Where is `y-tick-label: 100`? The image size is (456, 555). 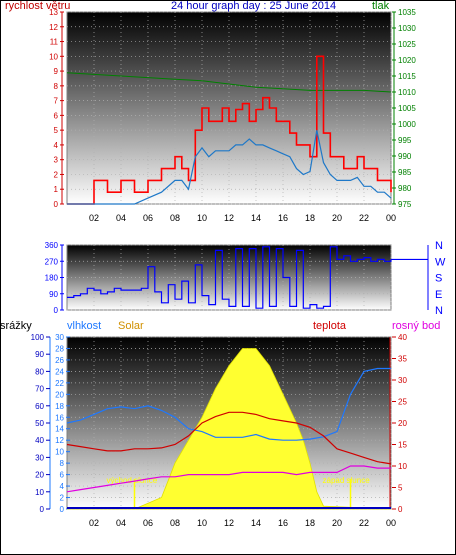 y-tick-label: 100 is located at coordinates (38, 337).